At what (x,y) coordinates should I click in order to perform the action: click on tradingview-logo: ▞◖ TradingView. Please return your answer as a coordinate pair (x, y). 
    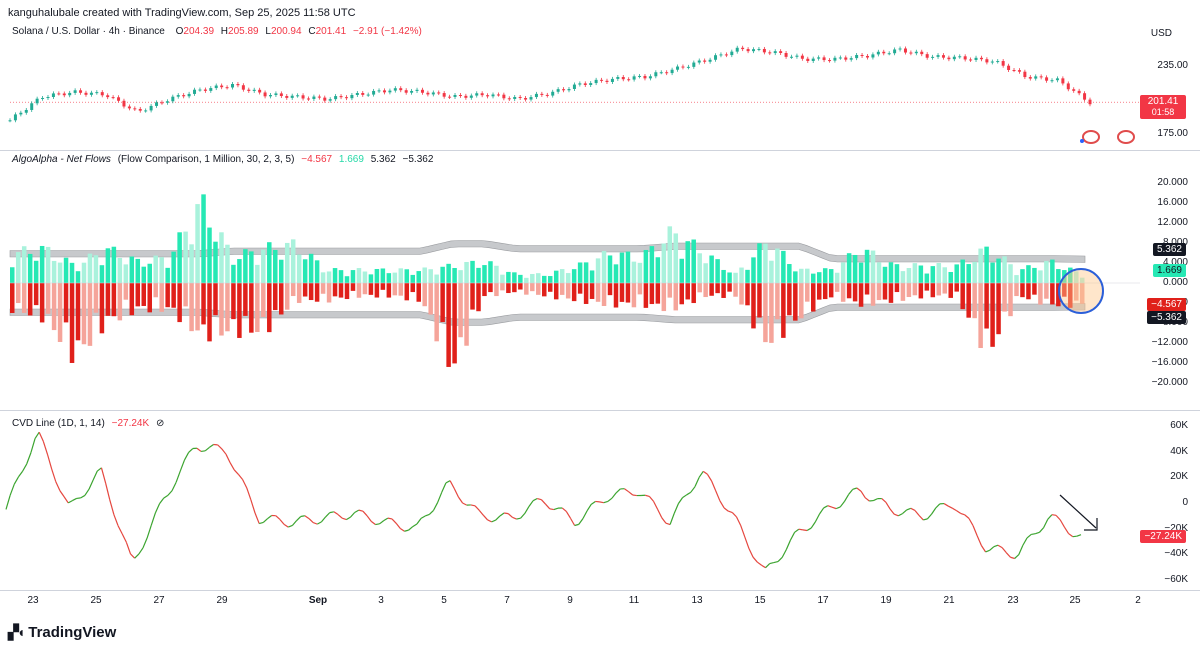
    Looking at the image, I should click on (62, 632).